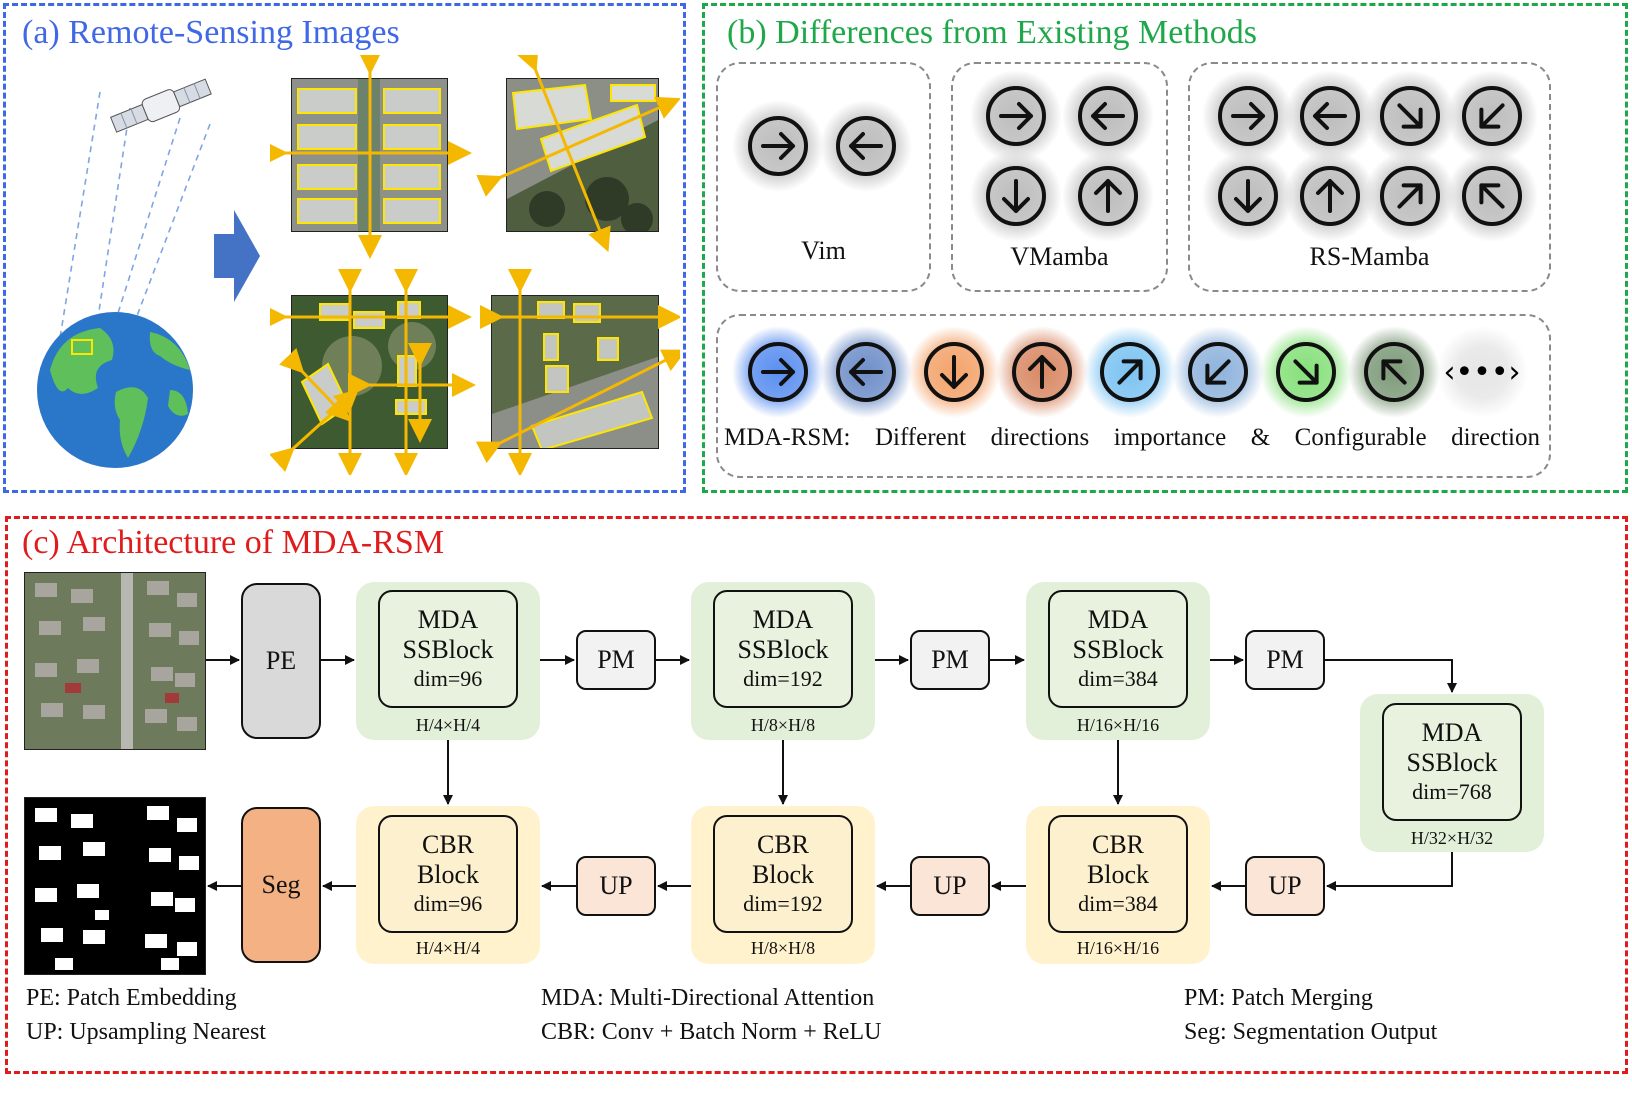 The image size is (1632, 1117). Describe the element at coordinates (448, 725) in the screenshot. I see `encoder-1-resolution: H/4×H/4` at that location.